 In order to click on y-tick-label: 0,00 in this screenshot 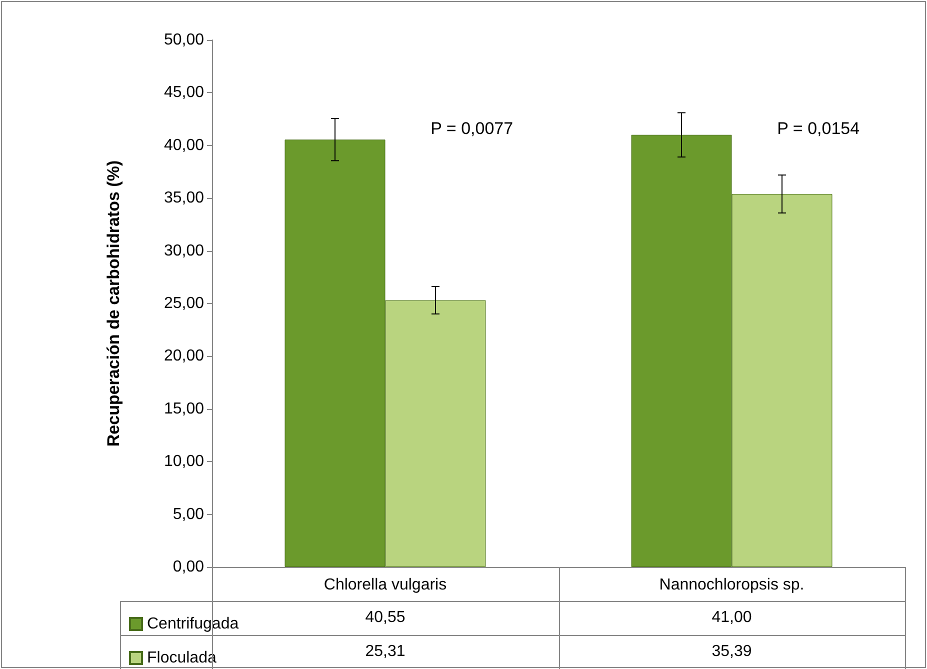, I will do `click(188, 567)`.